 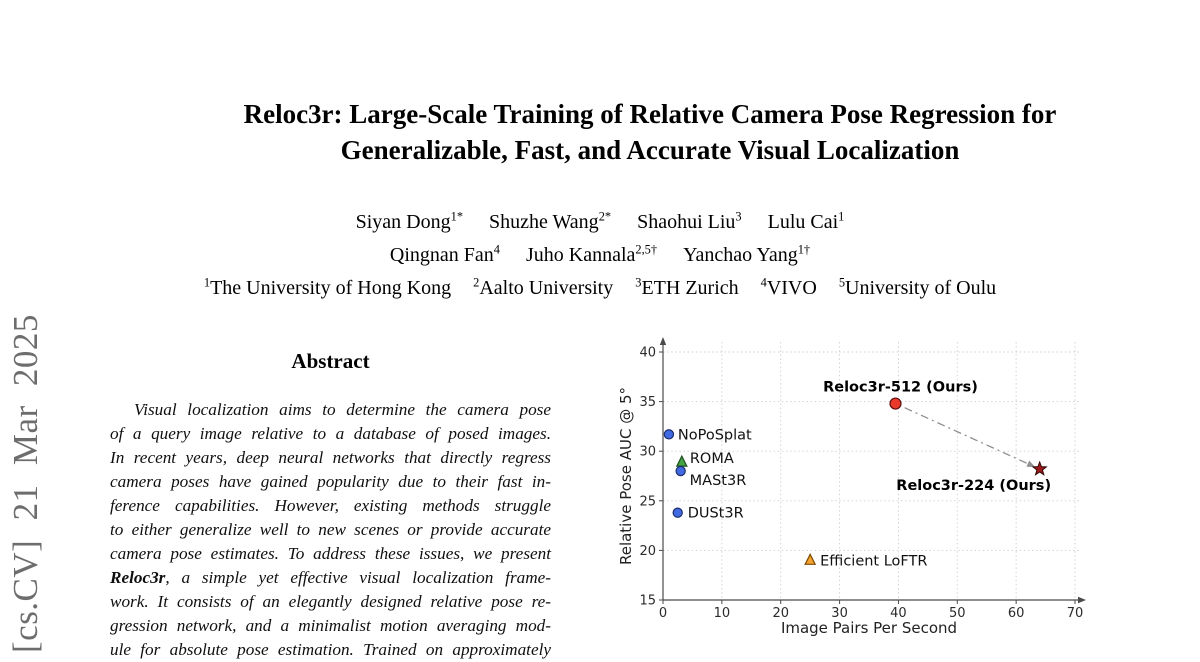 What do you see at coordinates (663, 341) in the screenshot?
I see `y-axis-arrow-icon` at bounding box center [663, 341].